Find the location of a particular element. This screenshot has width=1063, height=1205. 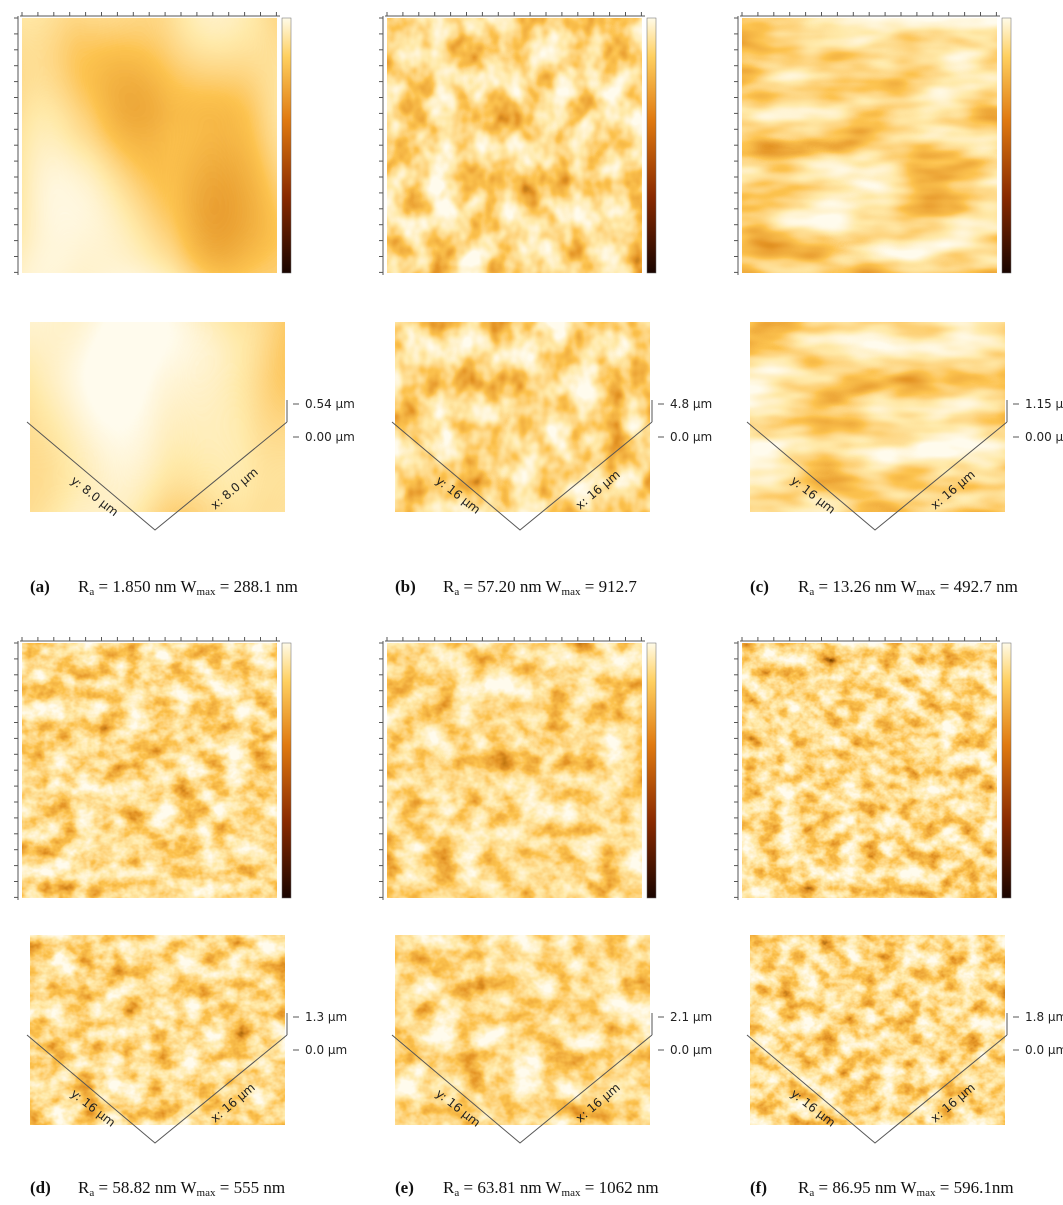

caption-w-value: = 596.1nm is located at coordinates (975, 1187).